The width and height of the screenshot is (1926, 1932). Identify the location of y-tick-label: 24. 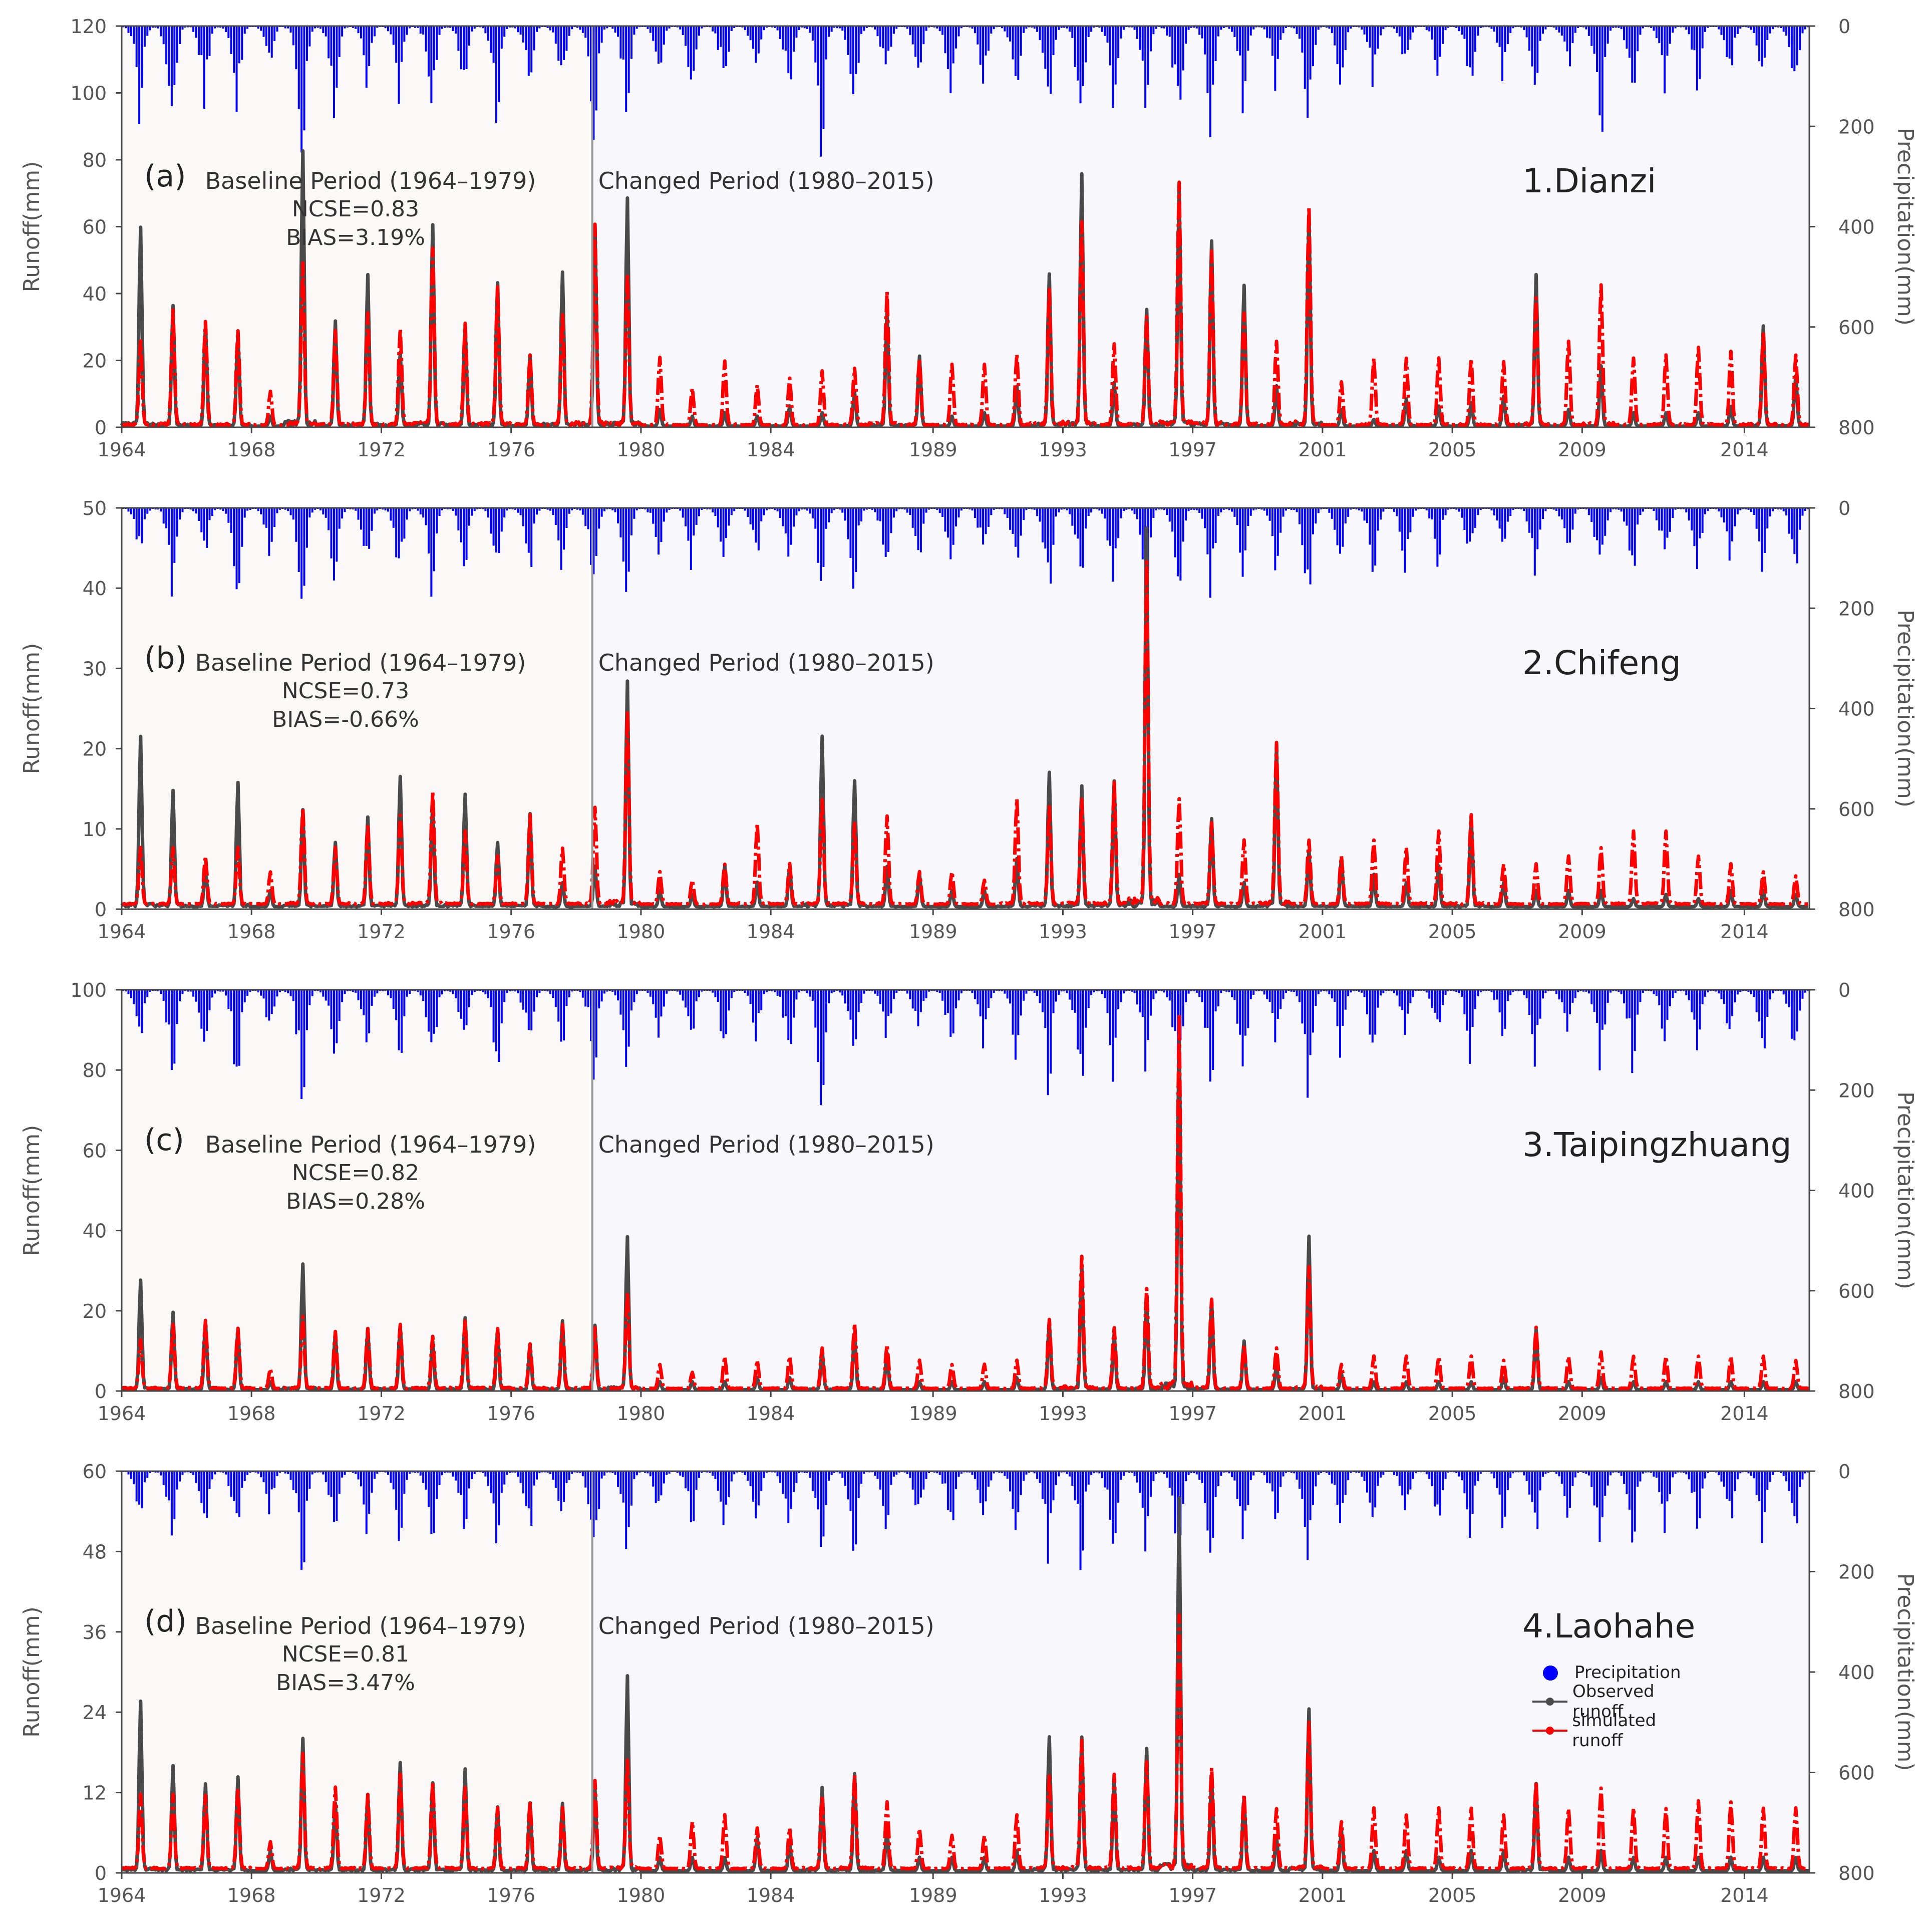
(95, 1713).